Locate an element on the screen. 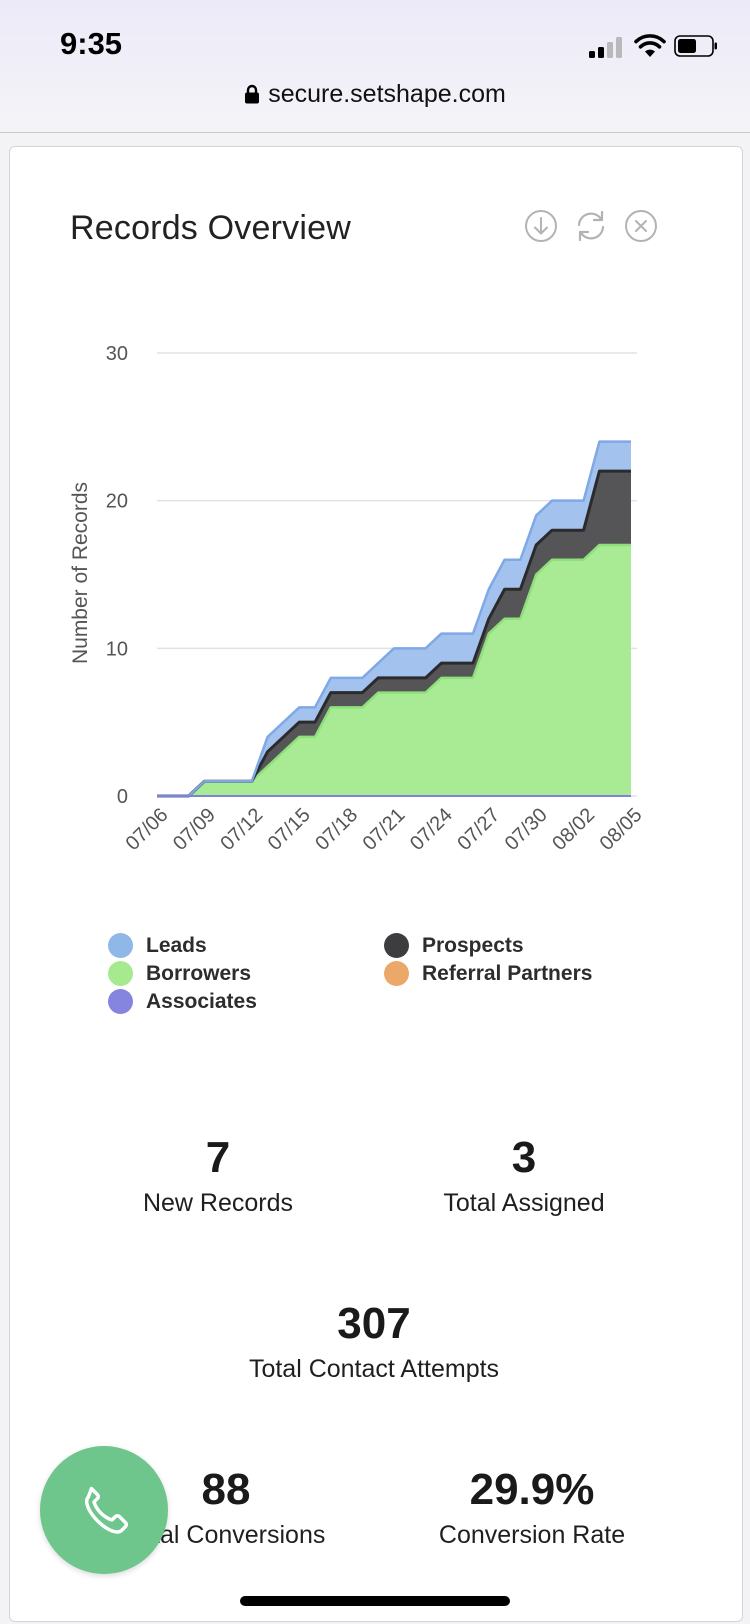  x-tick-label: 07/30 is located at coordinates (526, 829).